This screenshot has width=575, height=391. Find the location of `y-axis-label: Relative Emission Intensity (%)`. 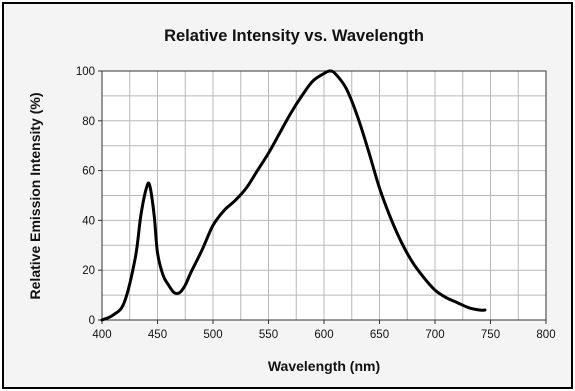

y-axis-label: Relative Emission Intensity (%) is located at coordinates (35, 196).